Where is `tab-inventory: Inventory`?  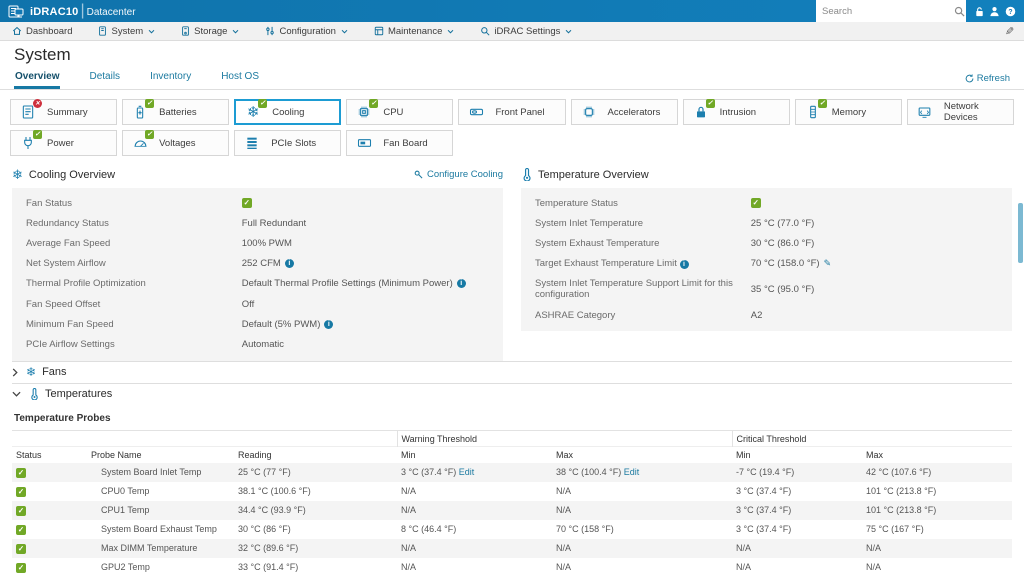 tab-inventory: Inventory is located at coordinates (171, 76).